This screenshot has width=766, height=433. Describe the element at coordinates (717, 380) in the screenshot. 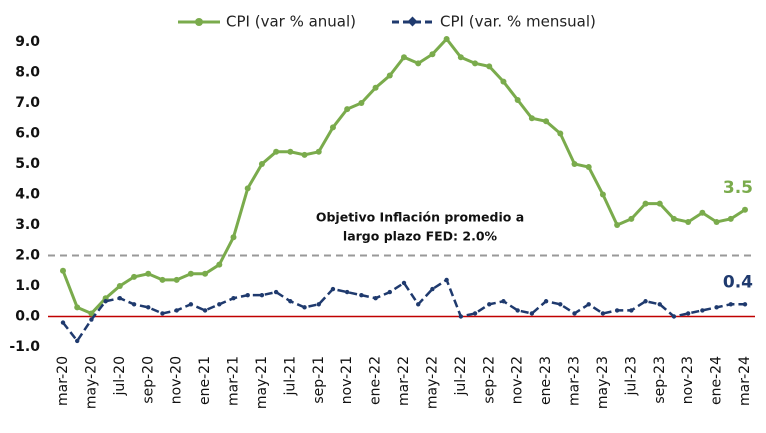

I see `x-tick-label: ene-24` at that location.